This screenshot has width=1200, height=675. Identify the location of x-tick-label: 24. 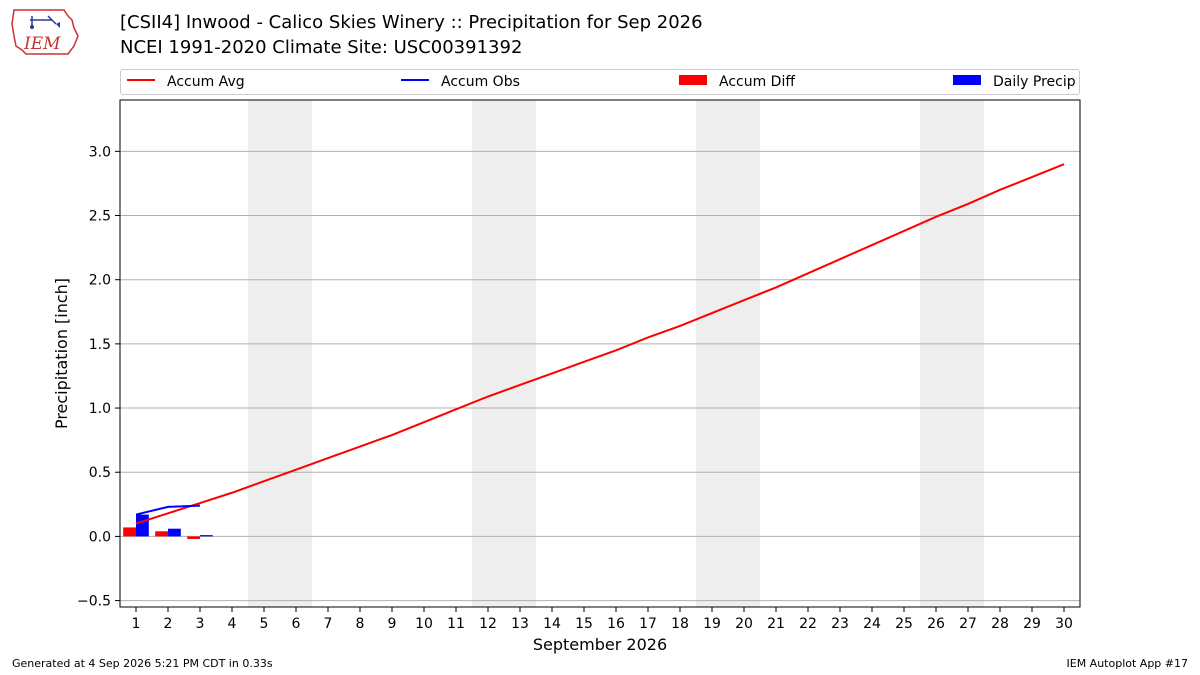
(872, 624).